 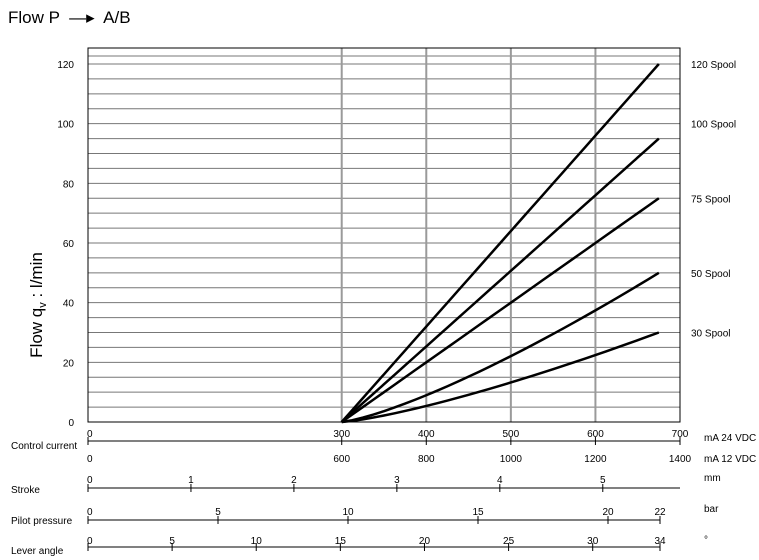 I want to click on y-tick-label: 60, so click(x=69, y=244).